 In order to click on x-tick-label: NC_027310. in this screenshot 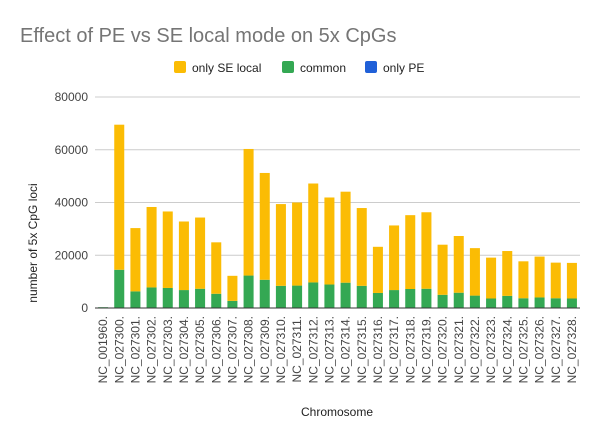, I will do `click(281, 349)`.